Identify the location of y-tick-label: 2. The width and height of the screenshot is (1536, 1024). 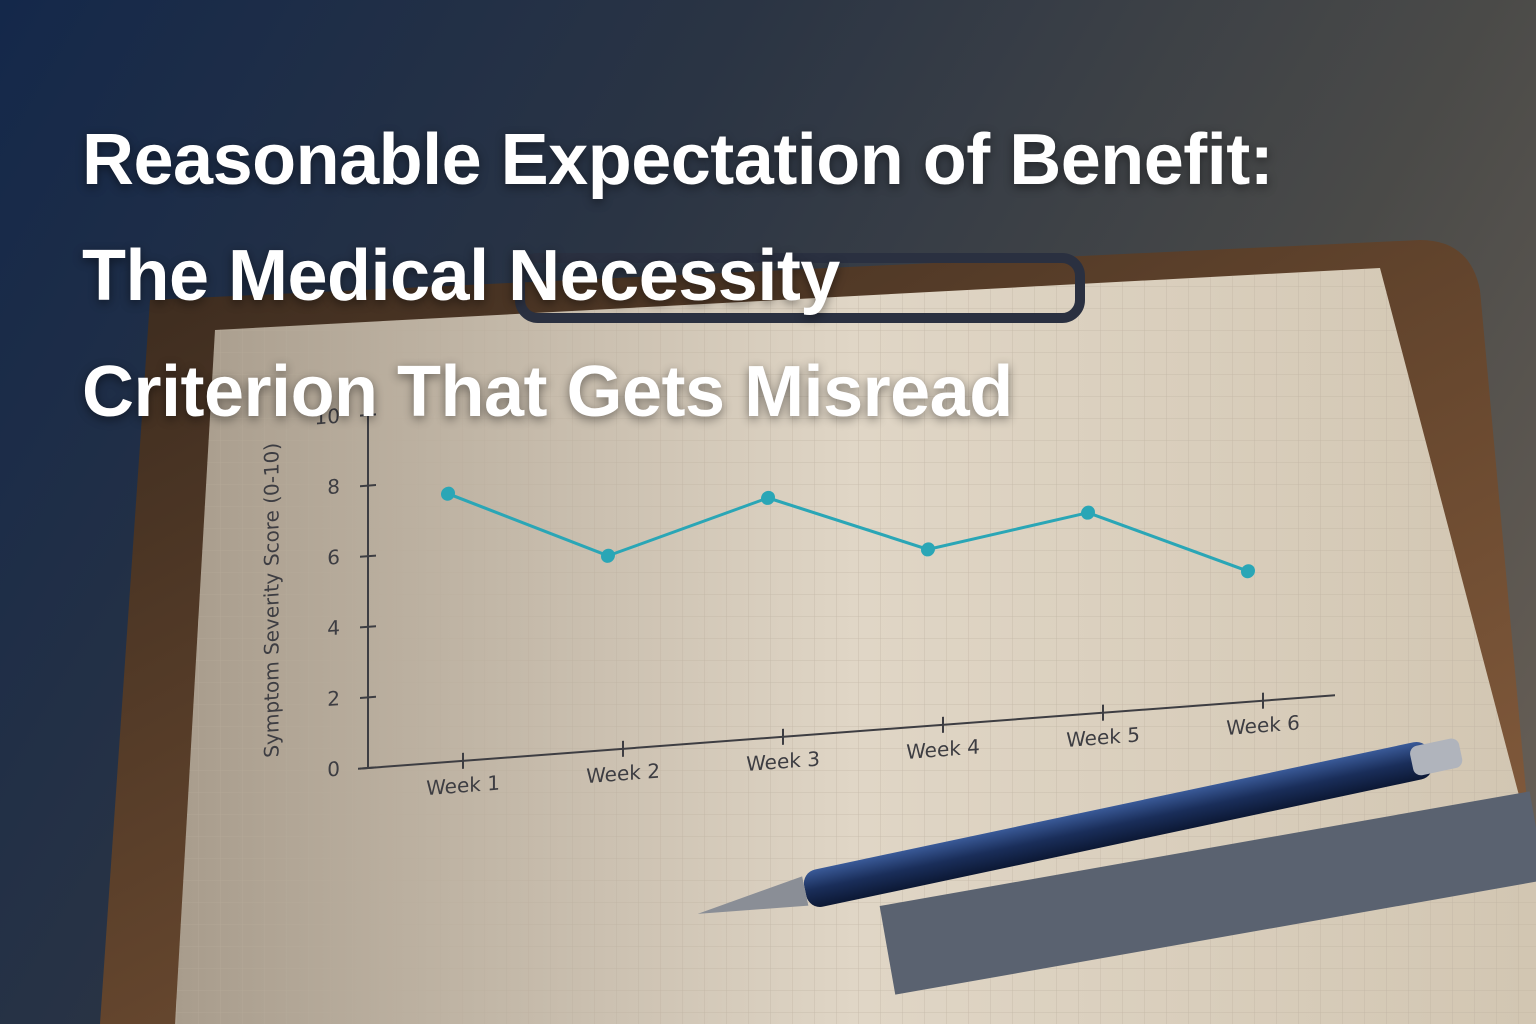
(333, 698).